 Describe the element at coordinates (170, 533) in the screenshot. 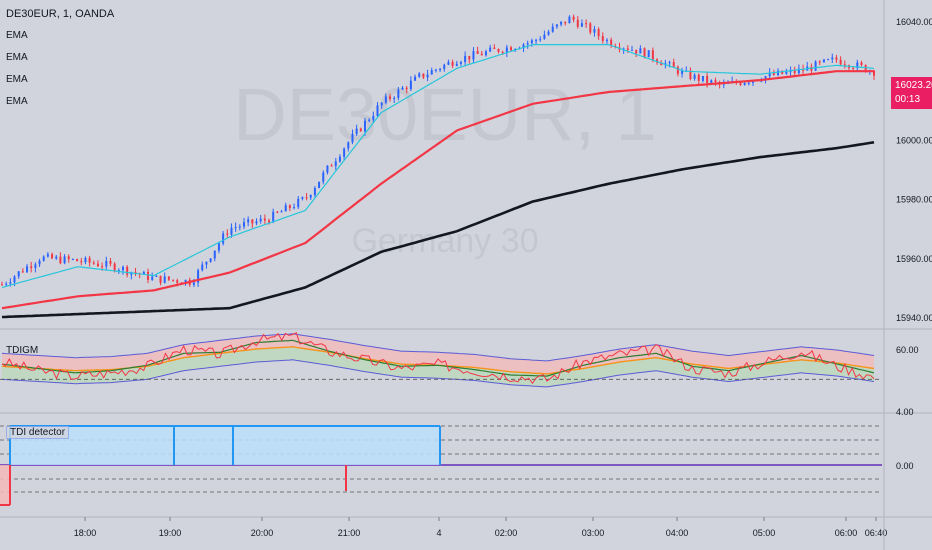

I see `time-tick-label: 19:00` at that location.